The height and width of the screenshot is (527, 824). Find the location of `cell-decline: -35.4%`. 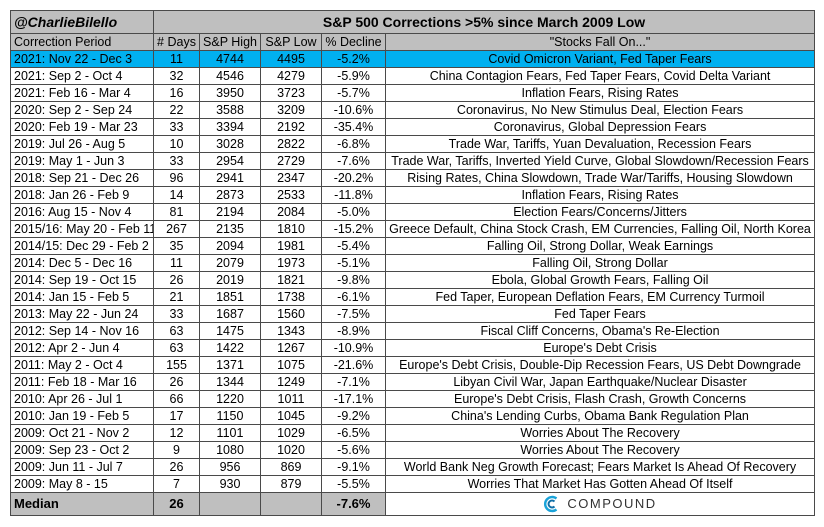

cell-decline: -35.4% is located at coordinates (353, 127).